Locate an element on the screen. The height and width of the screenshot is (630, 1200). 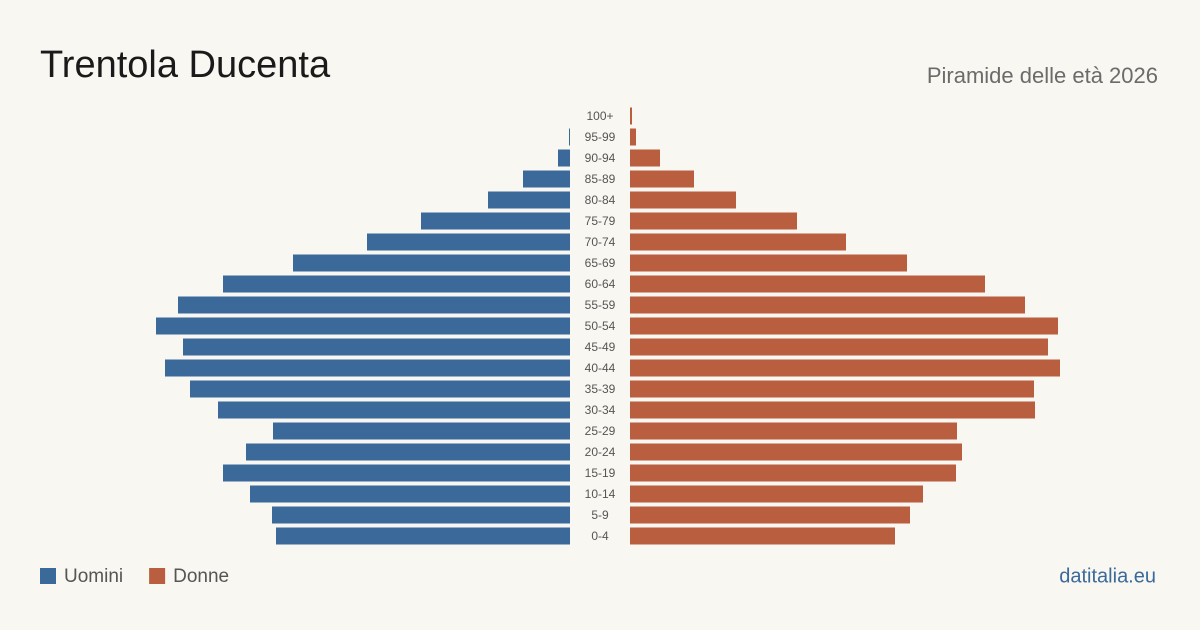
age-label: 100+ is located at coordinates (599, 116).